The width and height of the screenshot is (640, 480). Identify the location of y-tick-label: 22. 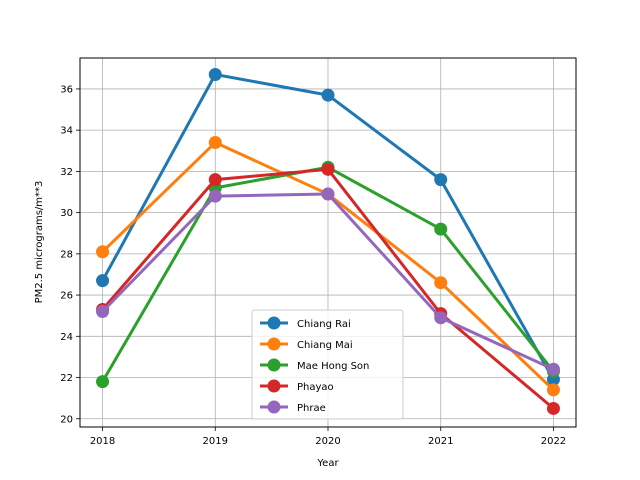
(66, 378).